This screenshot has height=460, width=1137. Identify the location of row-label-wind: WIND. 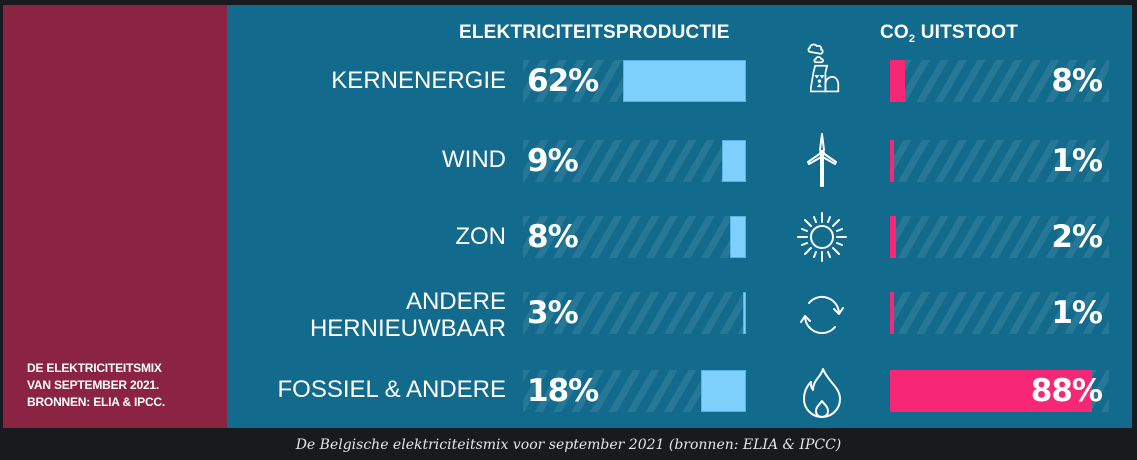
(474, 159).